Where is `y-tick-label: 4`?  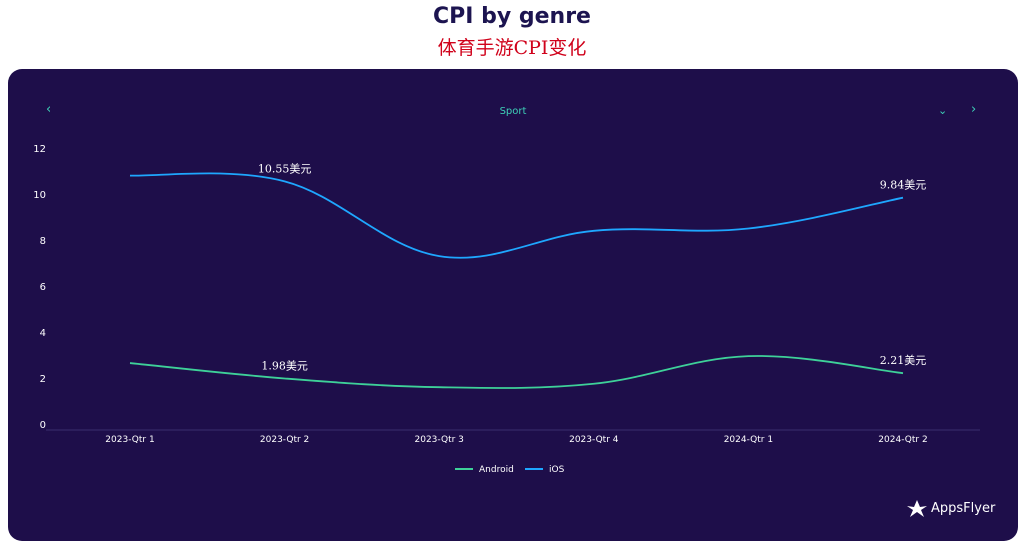 y-tick-label: 4 is located at coordinates (43, 333).